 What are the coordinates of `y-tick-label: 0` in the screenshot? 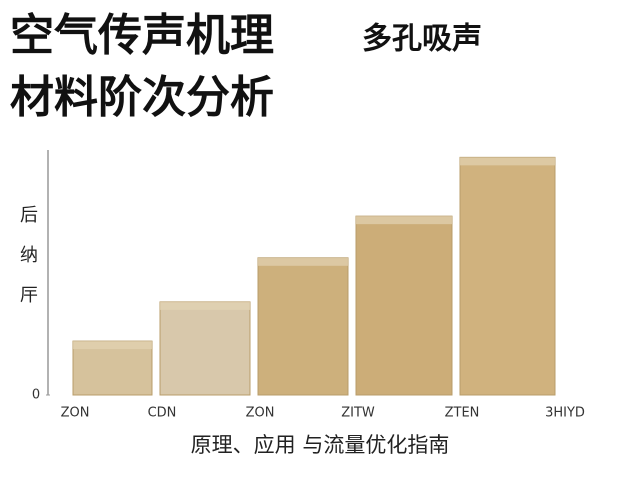 It's located at (36, 395).